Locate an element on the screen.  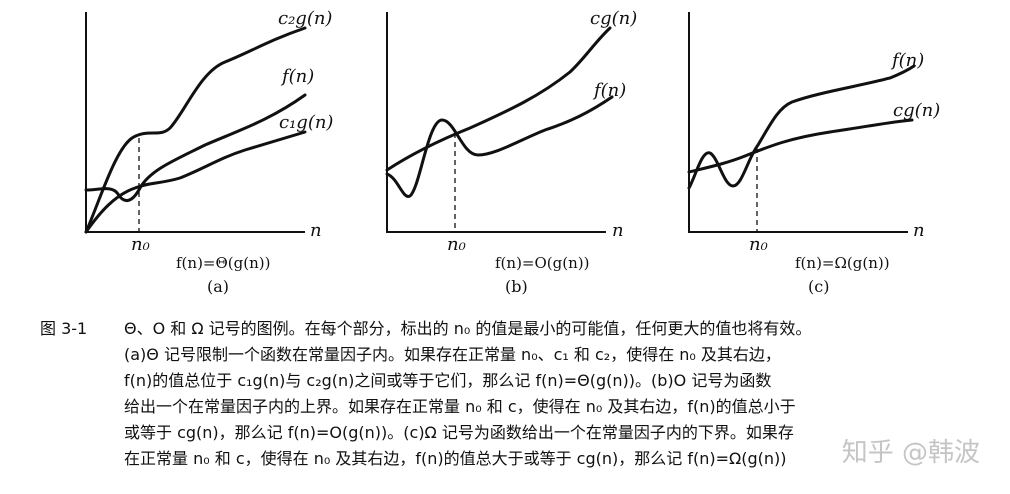
panel-b-cg-curve is located at coordinates (498, 99).